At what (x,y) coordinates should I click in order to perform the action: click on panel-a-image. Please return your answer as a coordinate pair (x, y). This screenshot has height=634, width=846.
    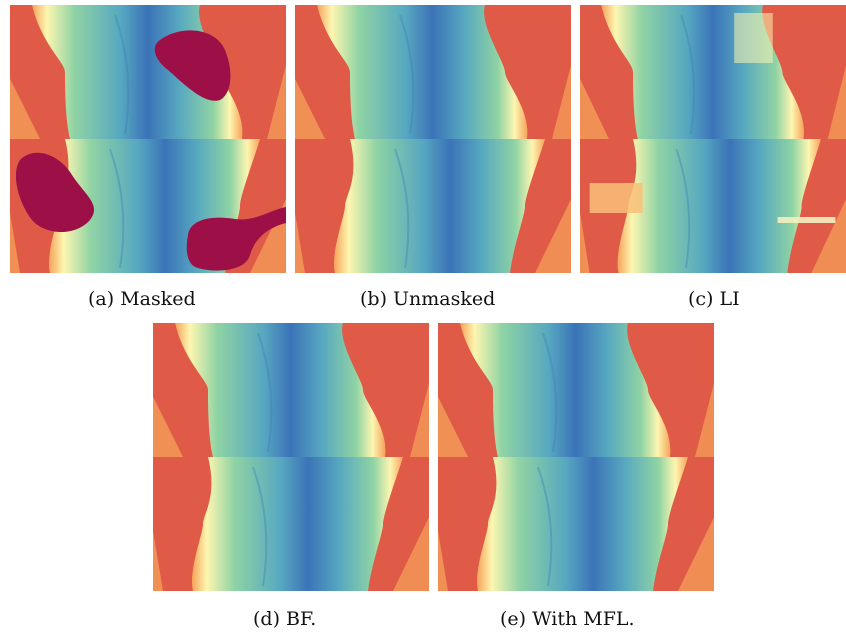
    Looking at the image, I should click on (148, 139).